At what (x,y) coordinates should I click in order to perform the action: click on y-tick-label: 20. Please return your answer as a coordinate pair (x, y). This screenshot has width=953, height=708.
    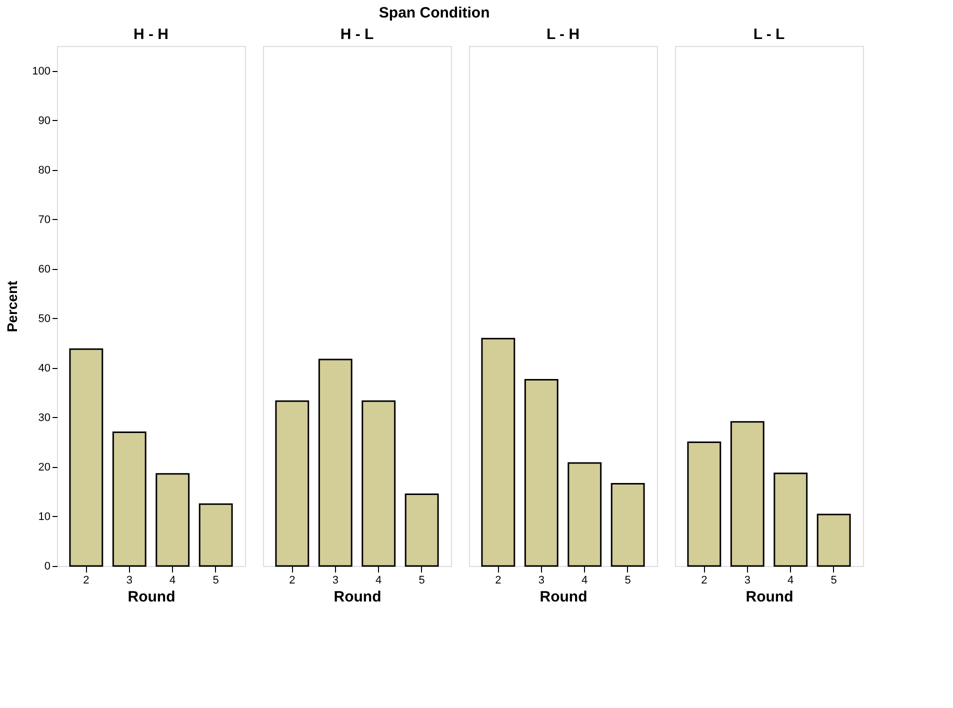
    Looking at the image, I should click on (44, 467).